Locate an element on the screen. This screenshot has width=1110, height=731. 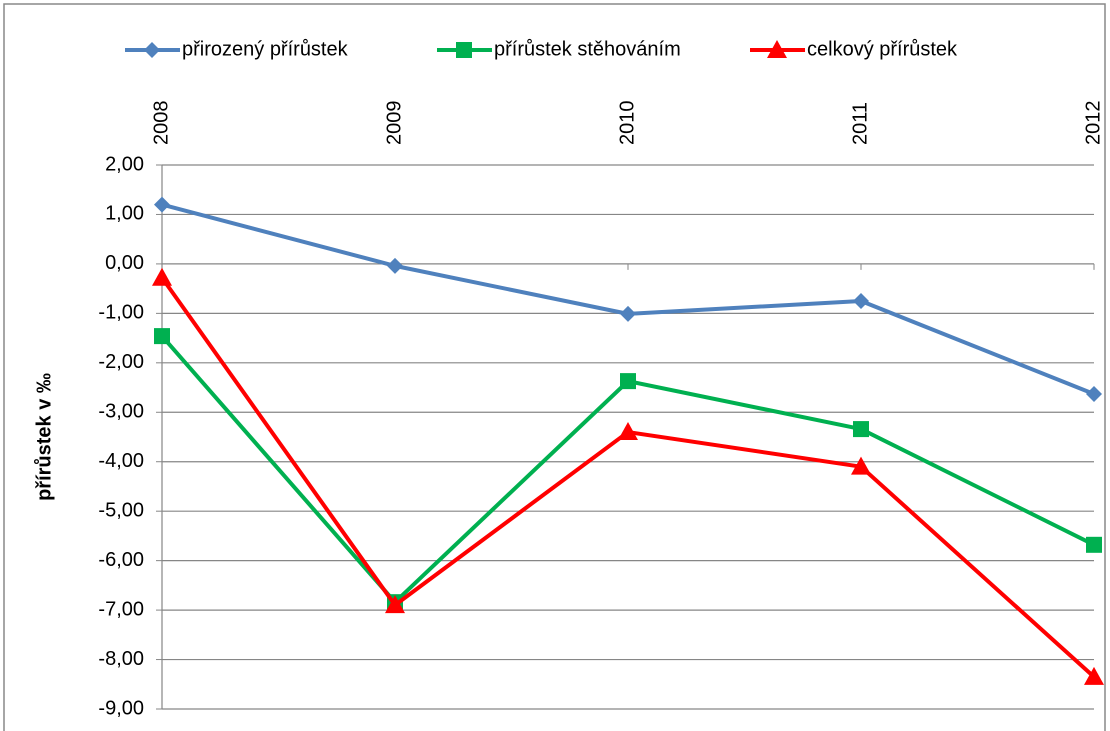
y-axis-label: přírůstek v ‰ is located at coordinates (44, 437).